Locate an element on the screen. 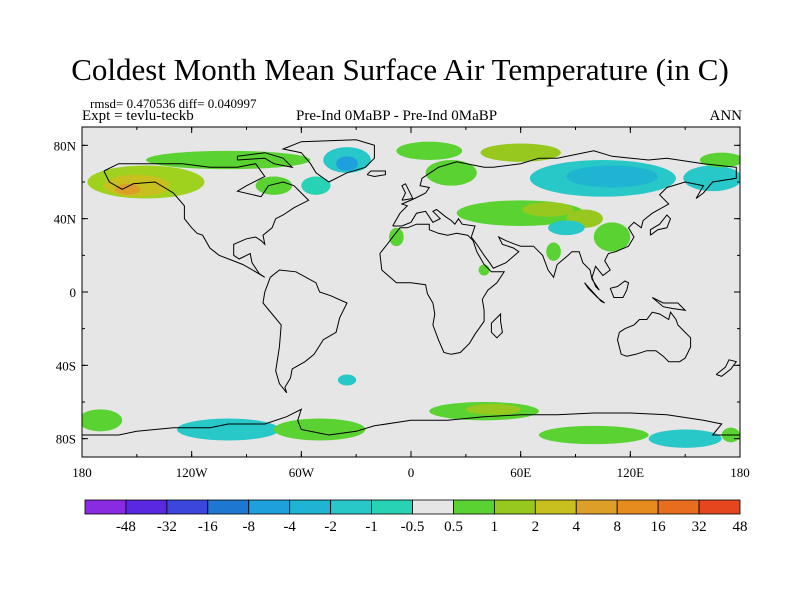 This screenshot has width=800, height=600. anomaly-region-horn-warm is located at coordinates (484, 270).